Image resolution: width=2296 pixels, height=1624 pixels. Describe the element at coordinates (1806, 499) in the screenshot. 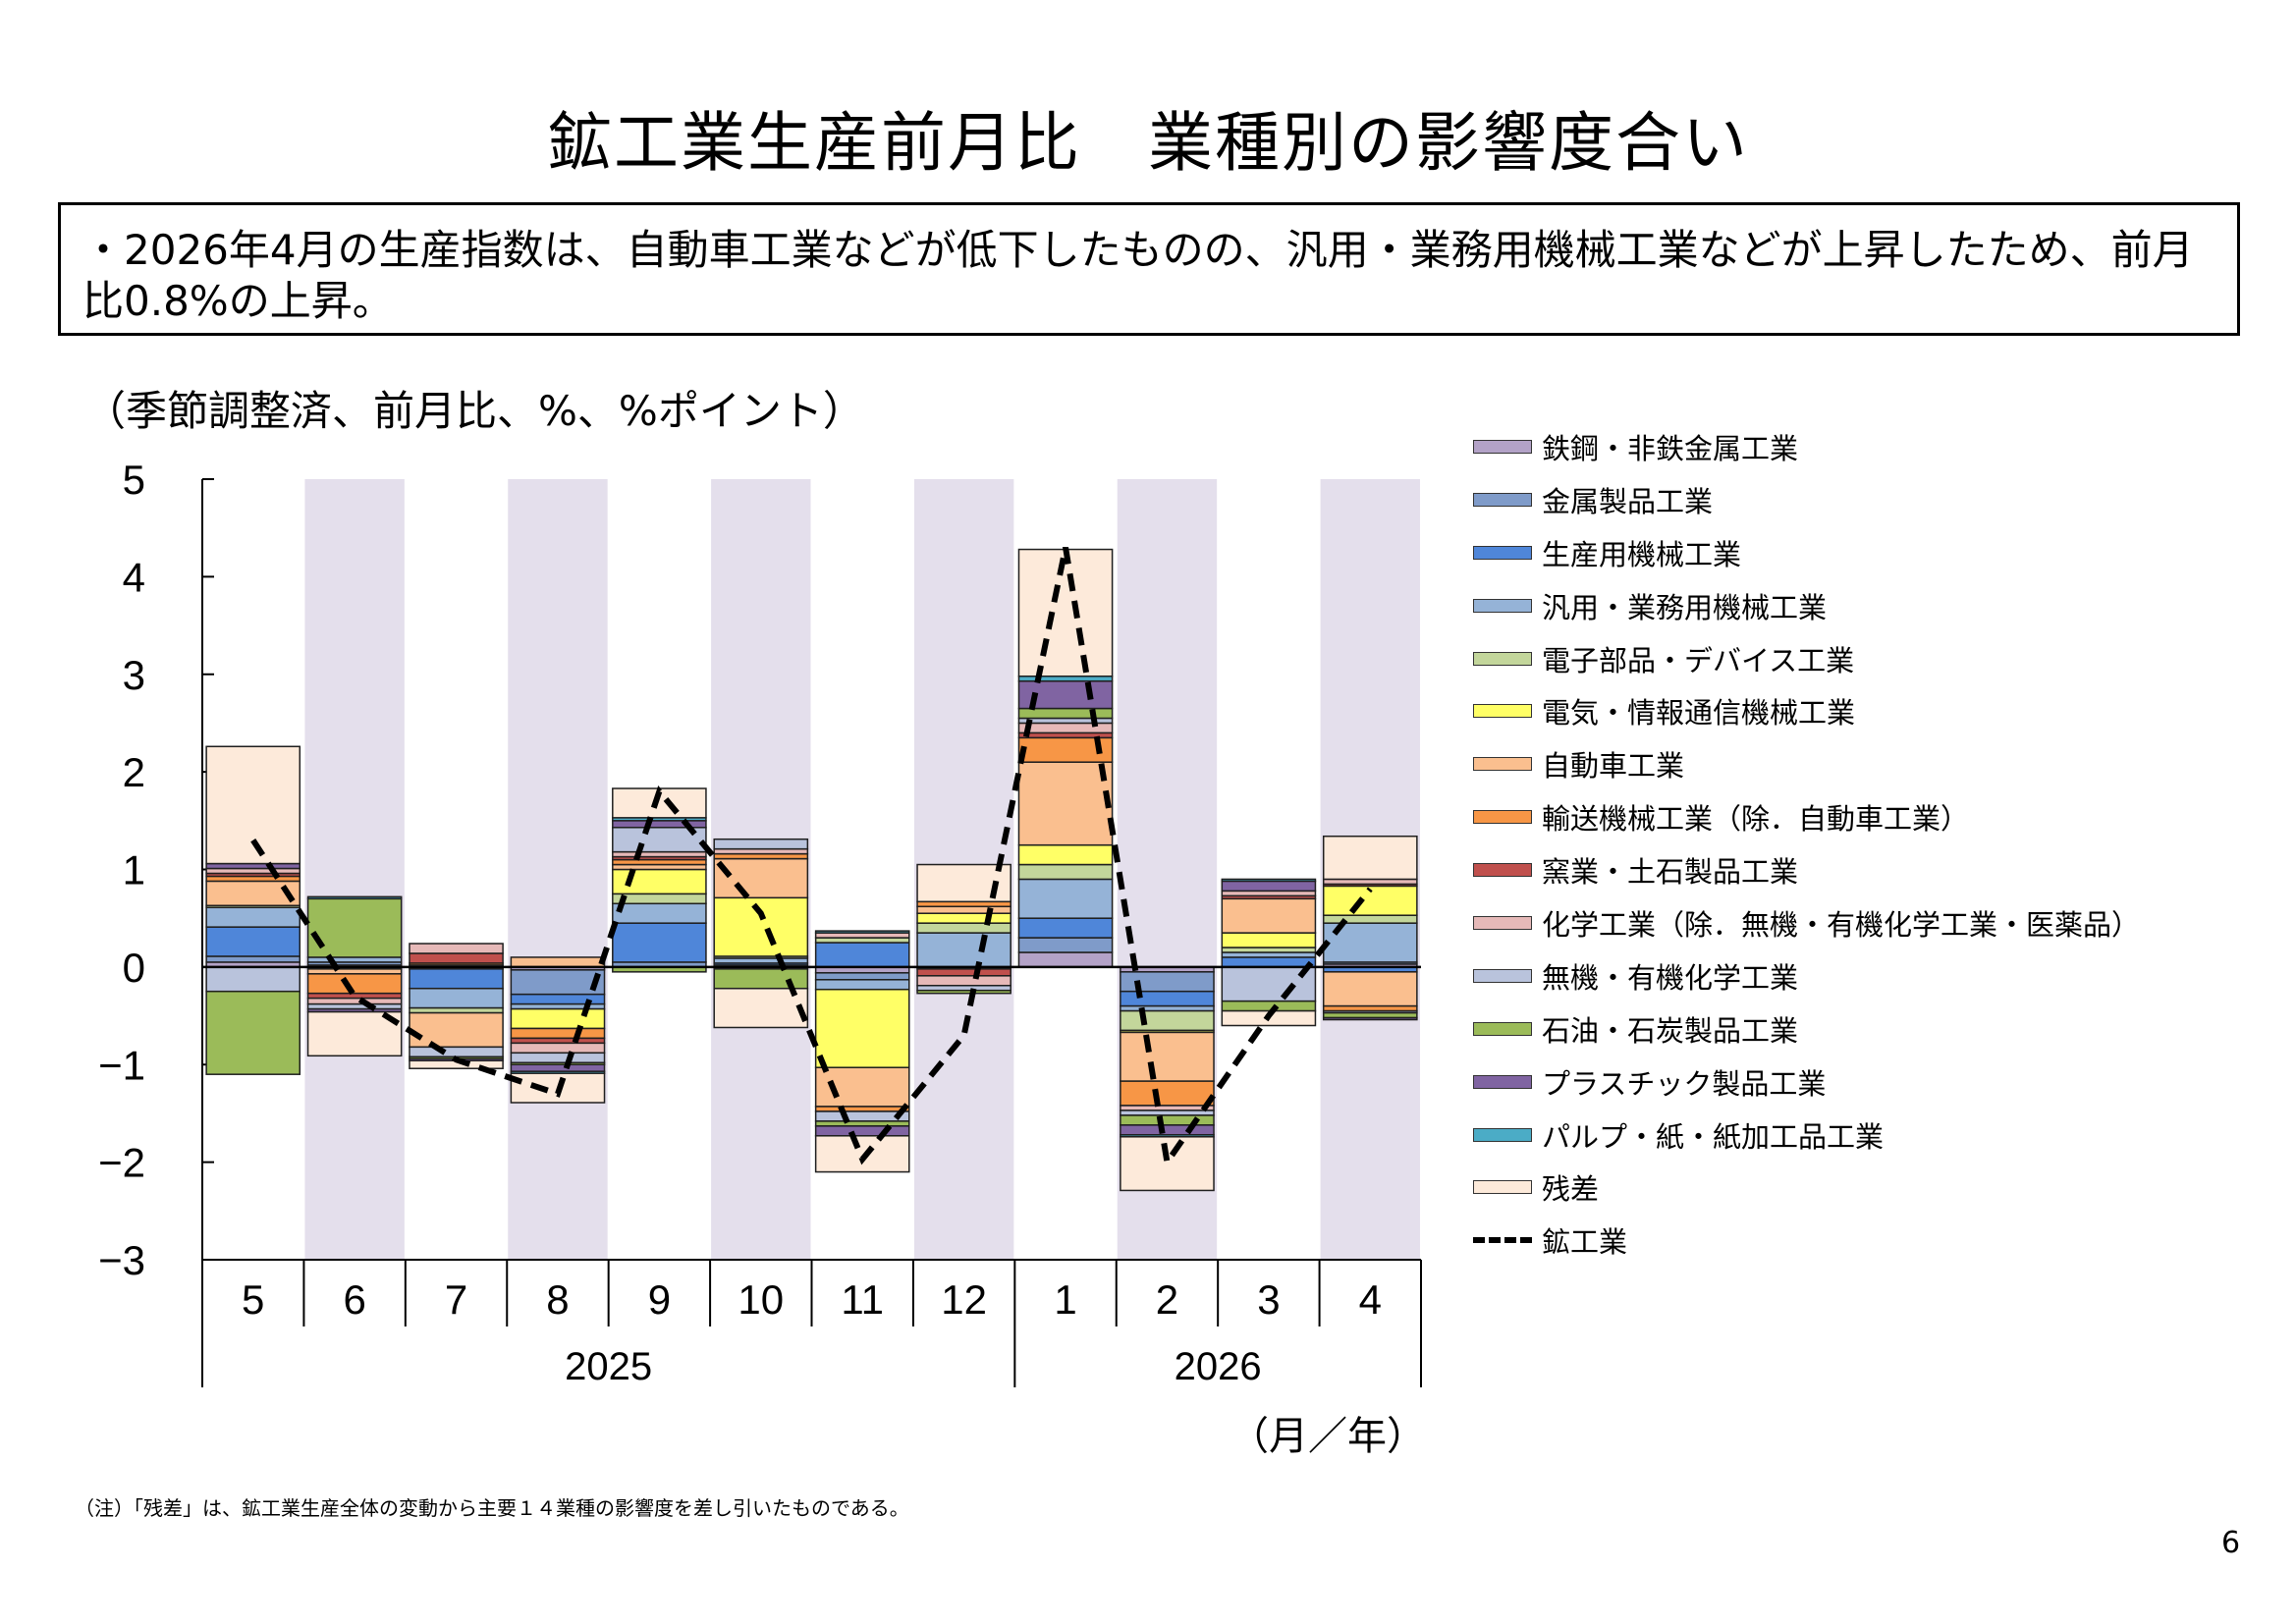

I see `legend-item: 金属製品工業` at that location.